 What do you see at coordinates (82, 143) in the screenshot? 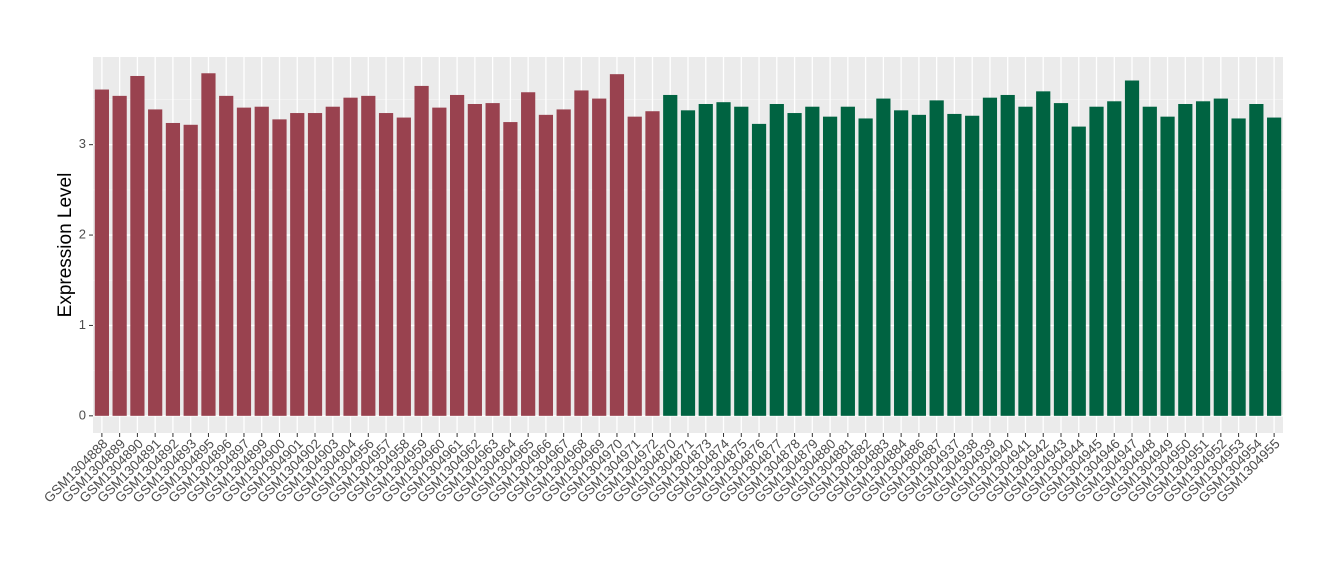
I see `y-tick-label: 3` at bounding box center [82, 143].